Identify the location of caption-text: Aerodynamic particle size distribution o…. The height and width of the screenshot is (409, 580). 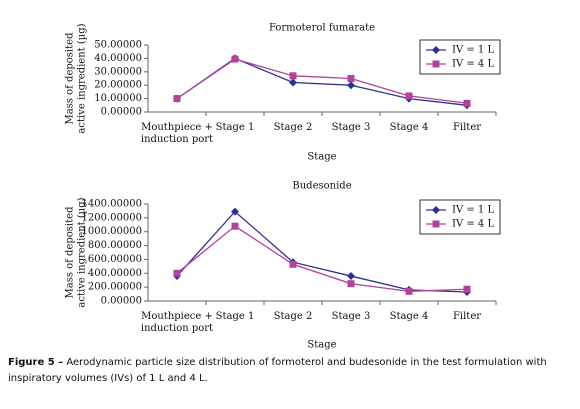
(277, 370).